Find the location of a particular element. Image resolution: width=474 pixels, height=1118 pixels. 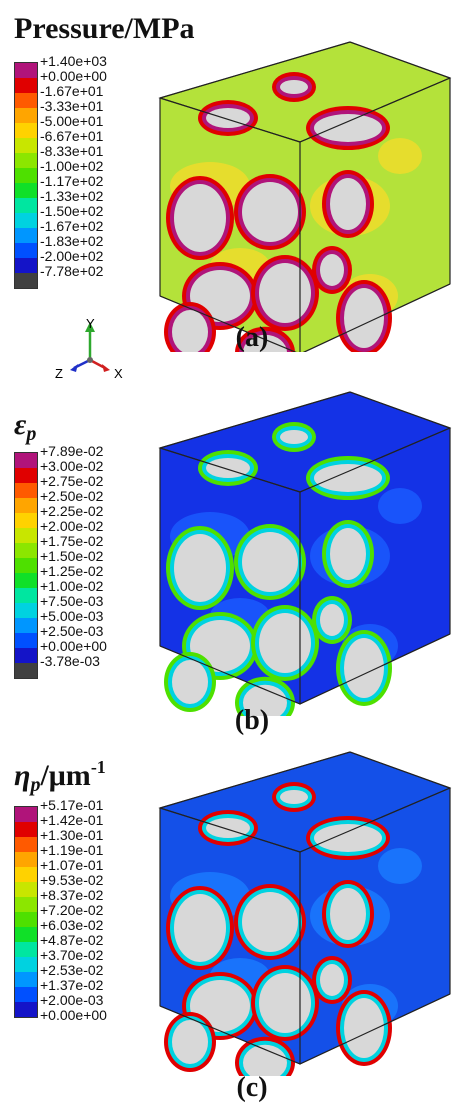

caption-c: (c) is located at coordinates (252, 1087).